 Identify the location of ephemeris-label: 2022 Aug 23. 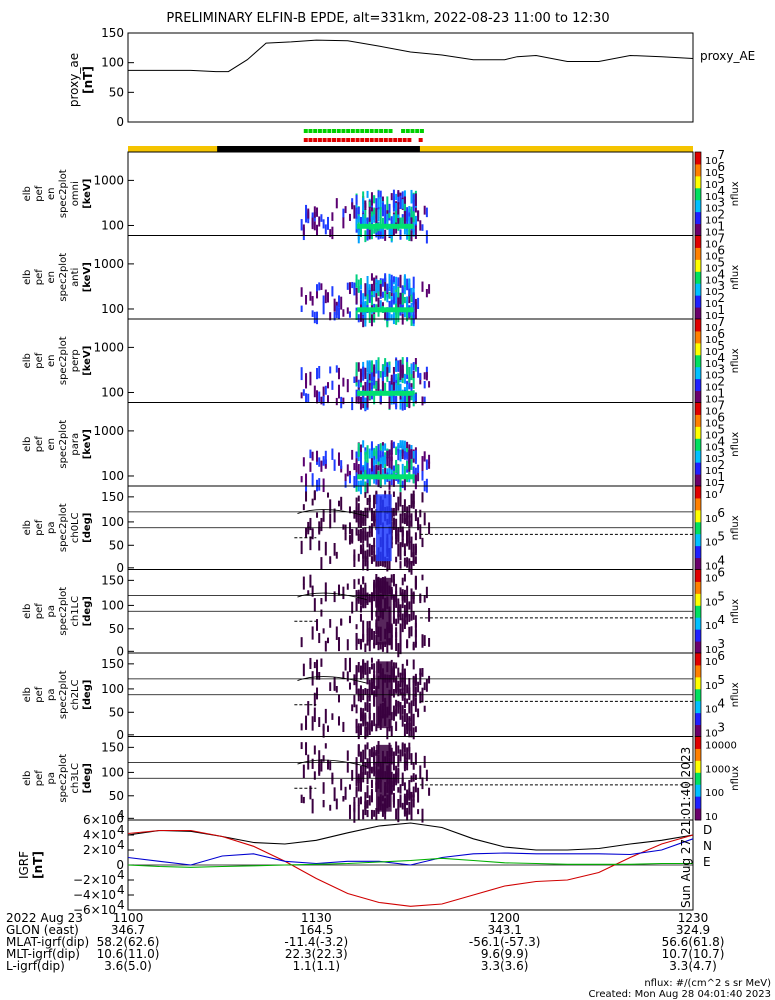
(44, 918).